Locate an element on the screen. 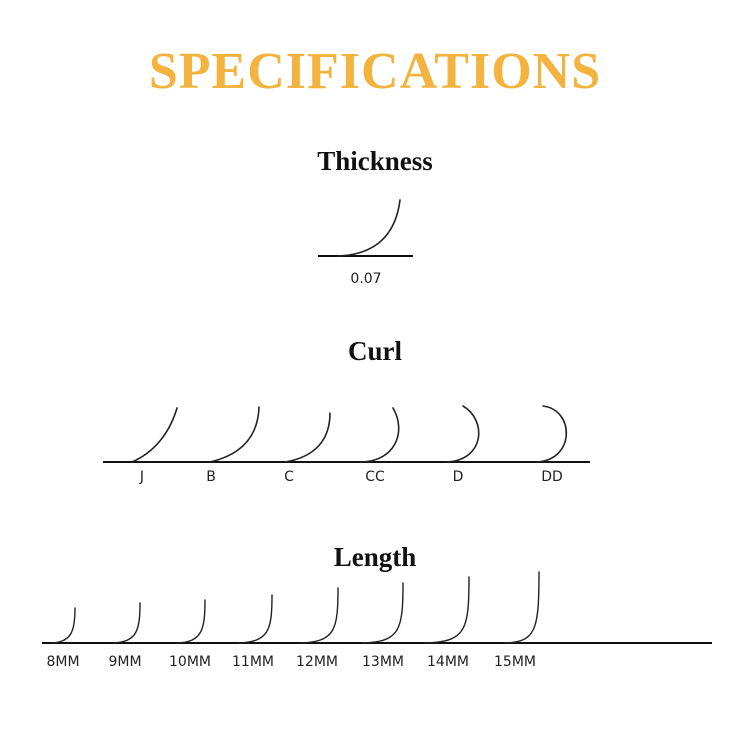 The height and width of the screenshot is (750, 750). curl-heading: Curl is located at coordinates (375, 351).